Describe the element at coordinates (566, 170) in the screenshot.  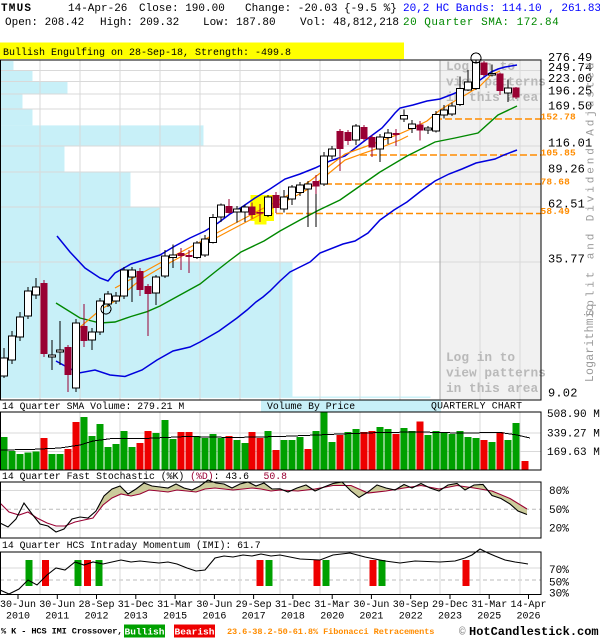
I see `svg-text: 89.26` at that location.